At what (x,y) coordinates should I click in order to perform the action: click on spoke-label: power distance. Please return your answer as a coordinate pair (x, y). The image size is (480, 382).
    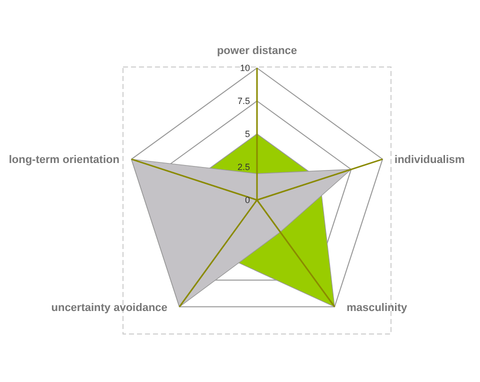
    Looking at the image, I should click on (257, 51).